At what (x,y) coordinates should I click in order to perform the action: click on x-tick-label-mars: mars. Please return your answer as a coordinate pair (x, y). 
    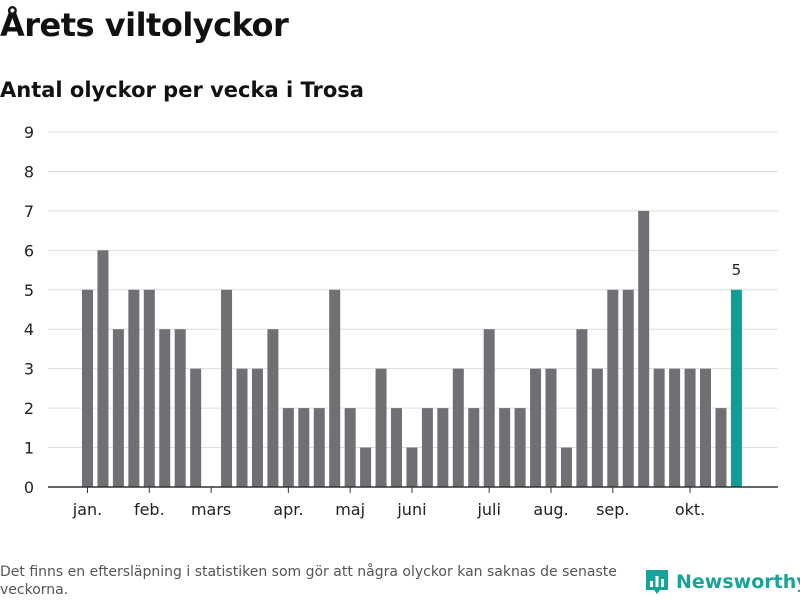
    Looking at the image, I should click on (211, 509).